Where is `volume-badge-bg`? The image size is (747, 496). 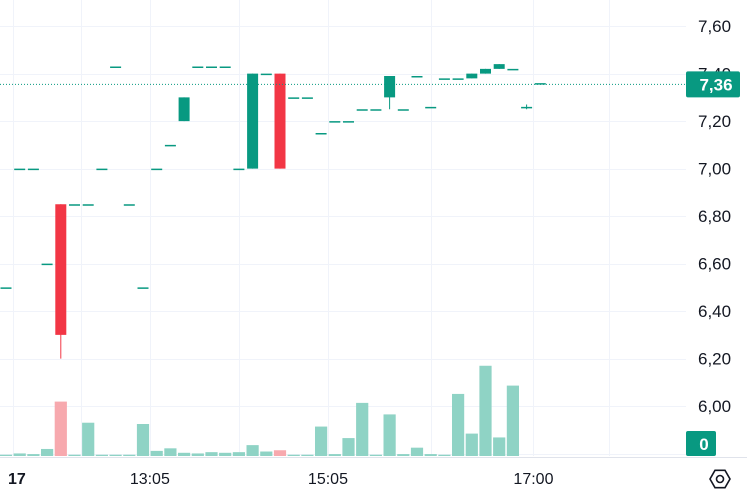 volume-badge-bg is located at coordinates (701, 443).